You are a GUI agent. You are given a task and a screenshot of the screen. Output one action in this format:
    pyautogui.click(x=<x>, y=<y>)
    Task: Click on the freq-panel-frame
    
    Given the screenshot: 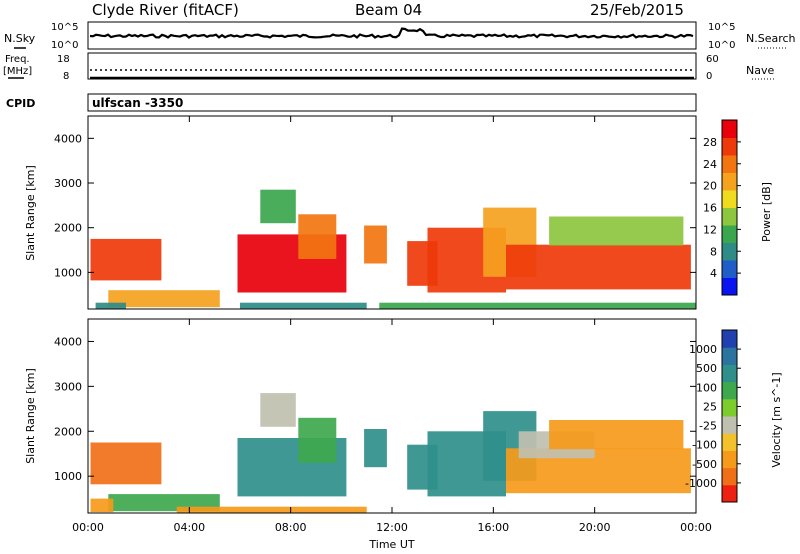 What is the action you would take?
    pyautogui.click(x=392, y=66)
    